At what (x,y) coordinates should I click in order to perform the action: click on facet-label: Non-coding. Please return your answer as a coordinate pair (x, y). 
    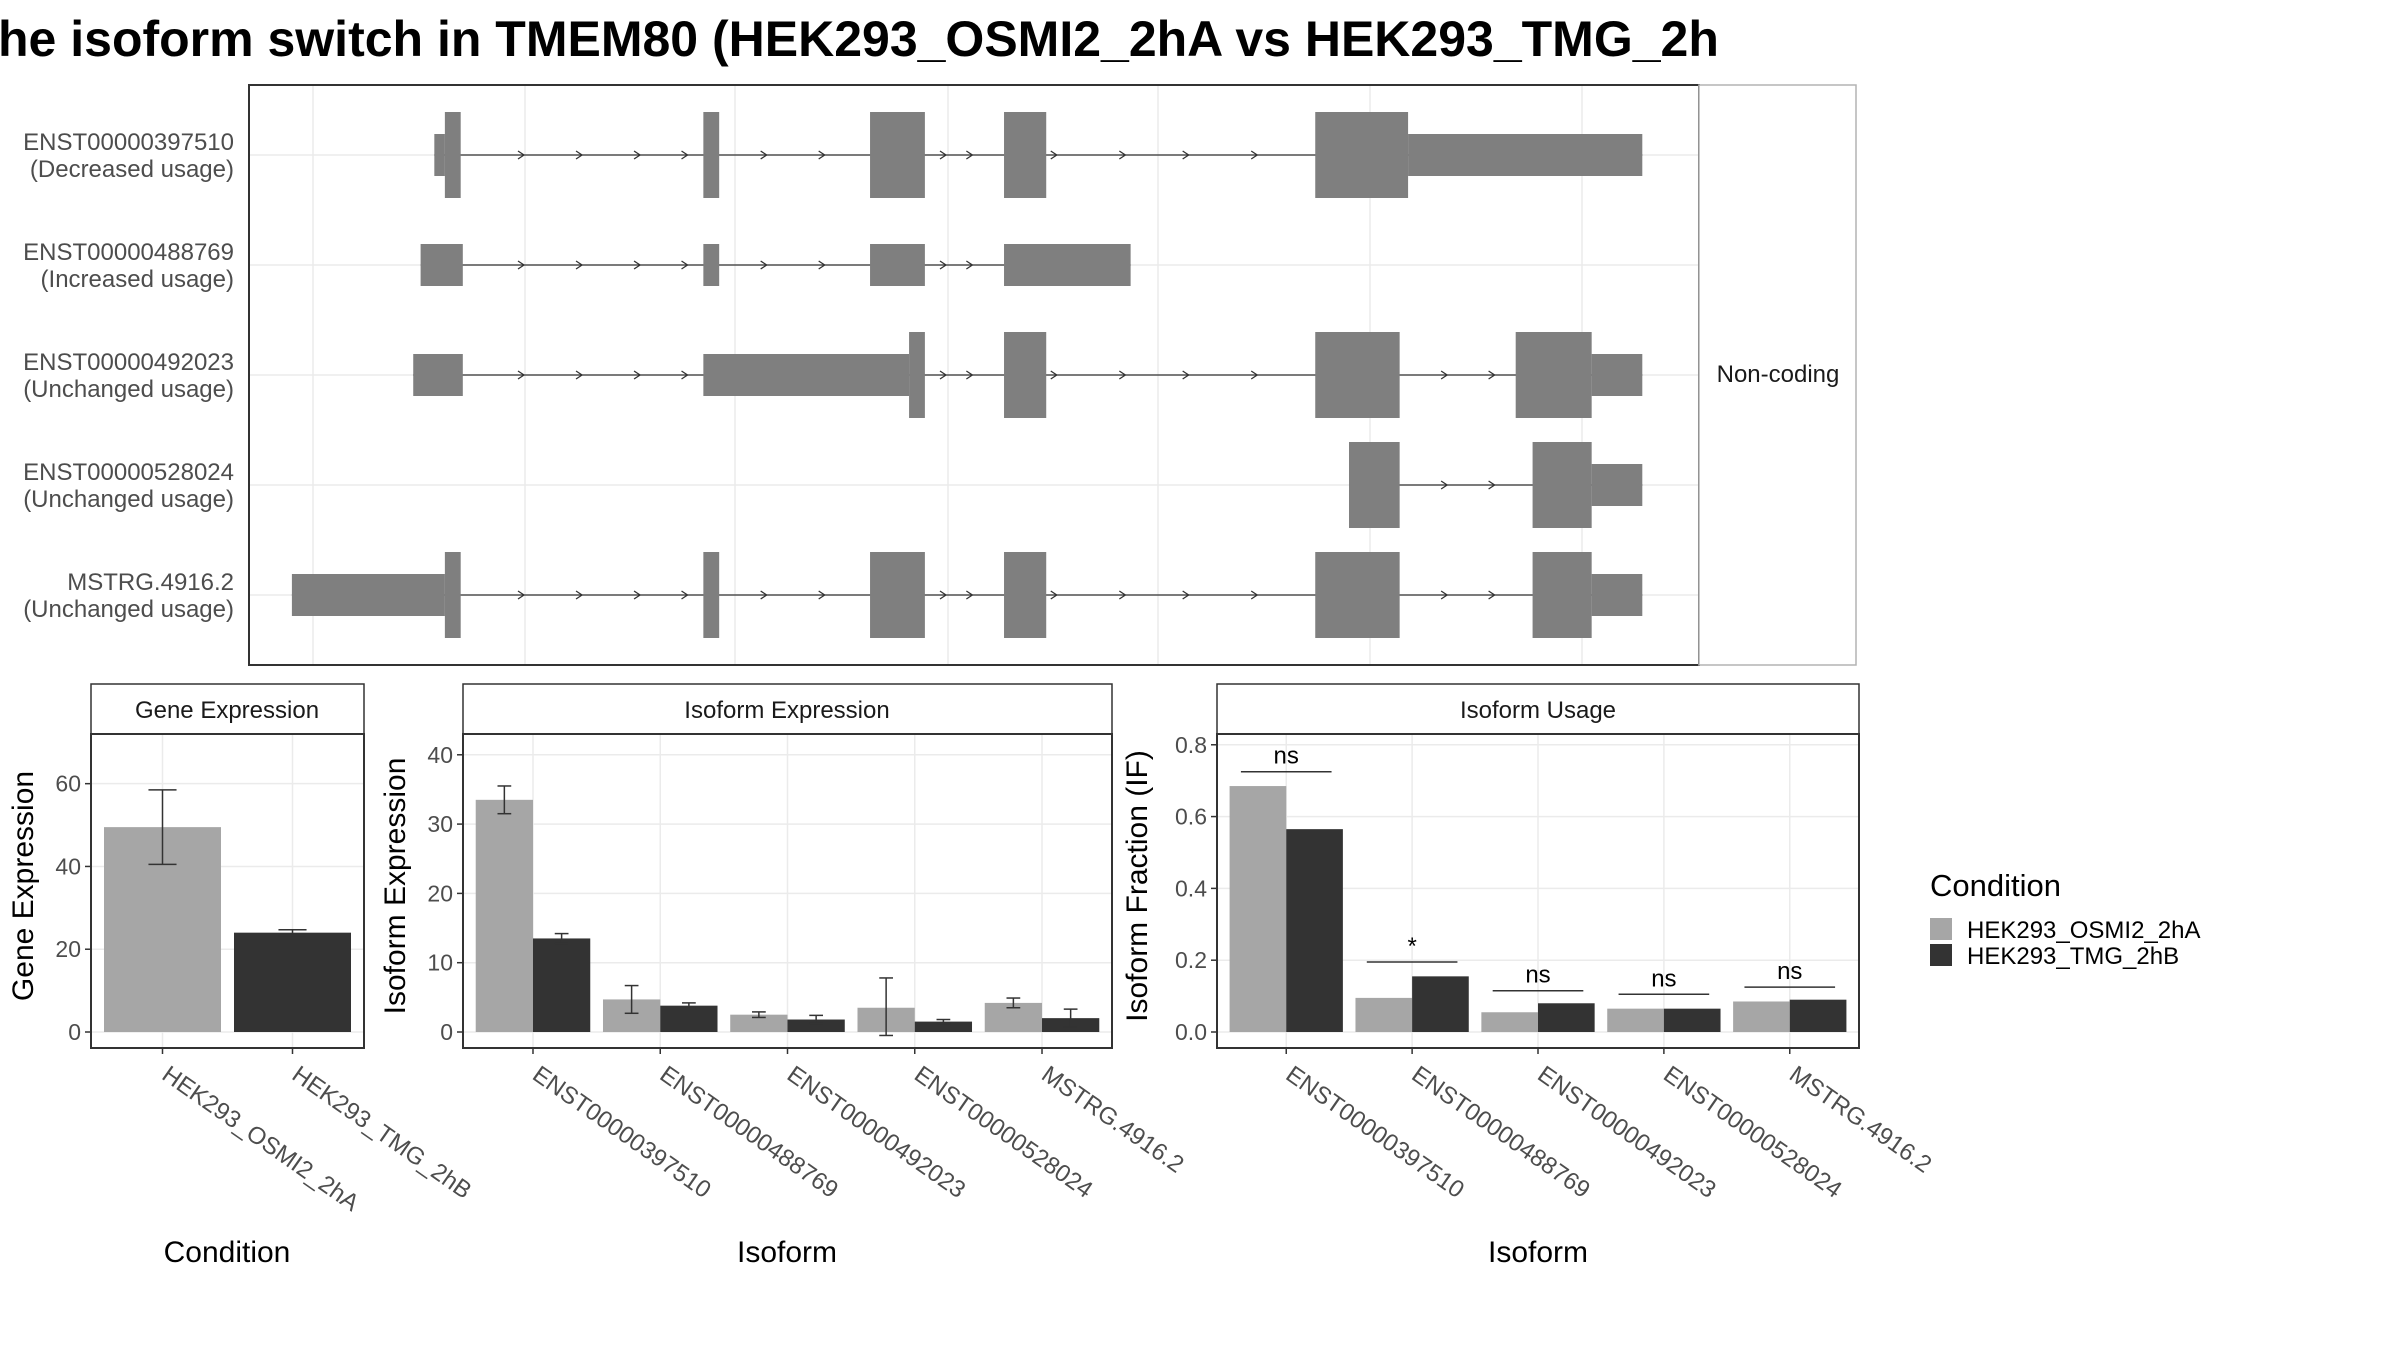
    Looking at the image, I should click on (1778, 374).